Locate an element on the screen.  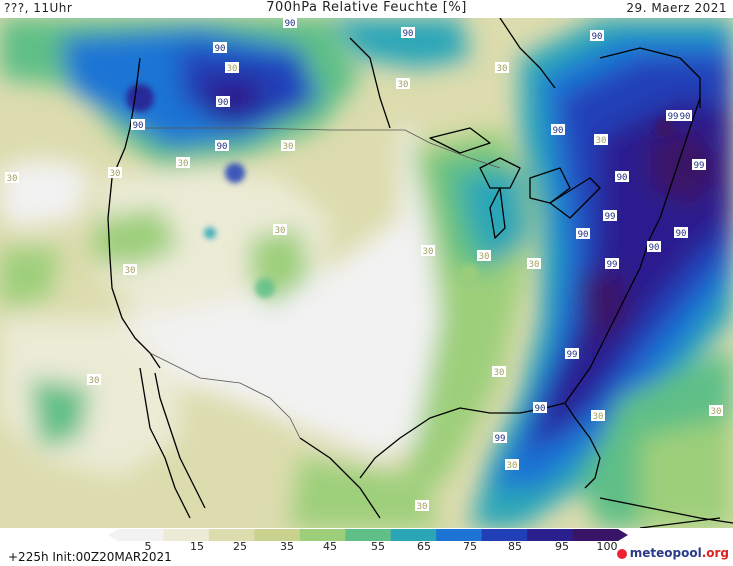
colorbar-arrow-low is located at coordinates (113, 535).